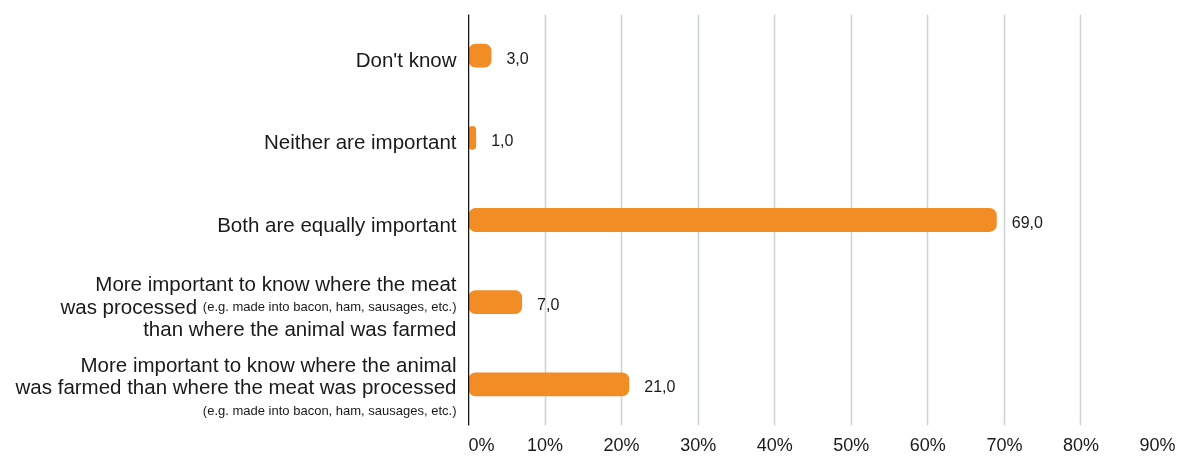 The image size is (1181, 458). Describe the element at coordinates (1027, 222) in the screenshot. I see `data-label: 69,0` at that location.